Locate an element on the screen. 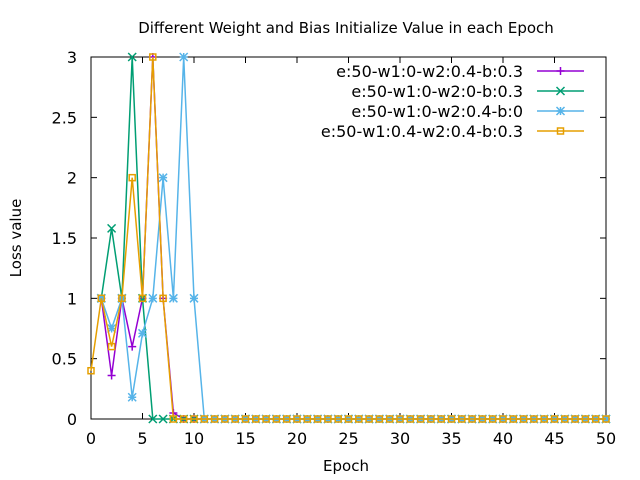 The image size is (640, 480). x-tick-label: 30 is located at coordinates (400, 438).